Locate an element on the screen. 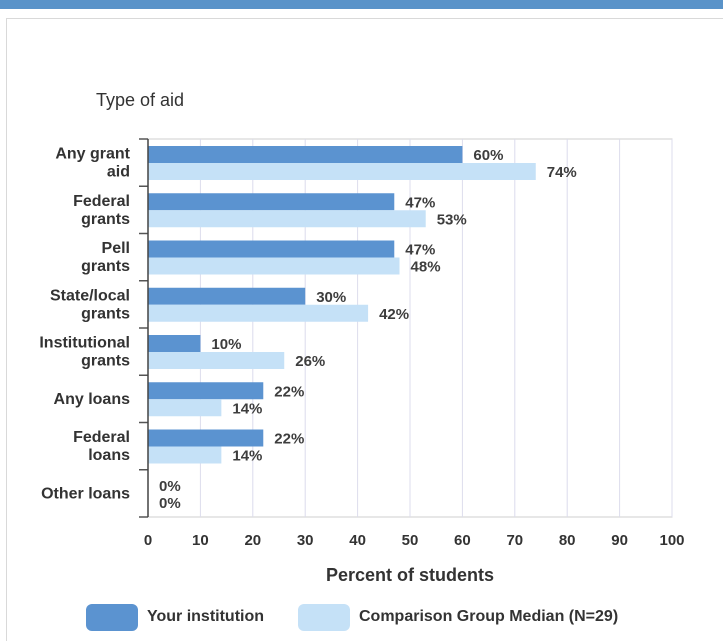 The height and width of the screenshot is (641, 723). x-tick-label: 60 is located at coordinates (462, 540).